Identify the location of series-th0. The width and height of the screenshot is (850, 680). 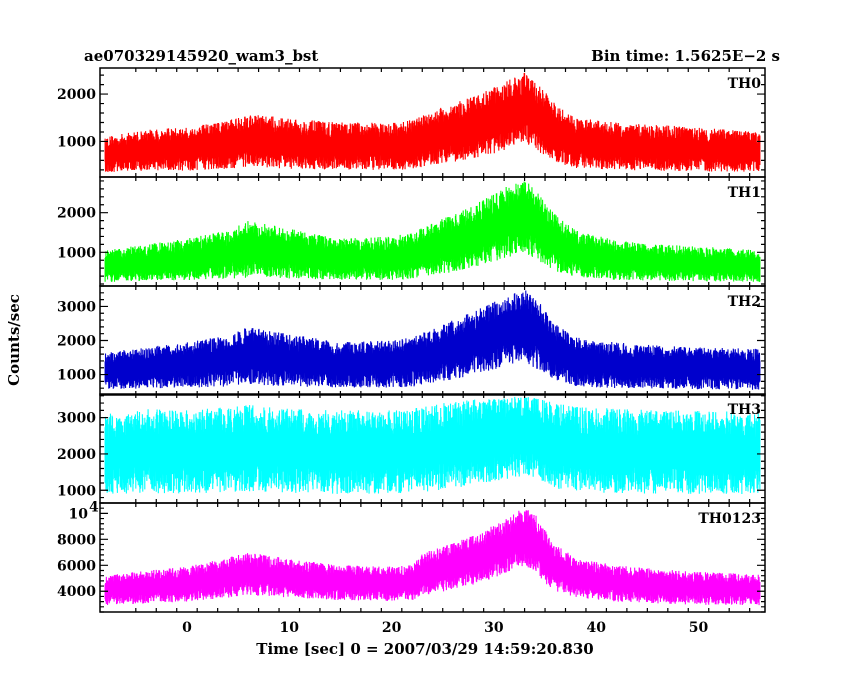
(432, 122).